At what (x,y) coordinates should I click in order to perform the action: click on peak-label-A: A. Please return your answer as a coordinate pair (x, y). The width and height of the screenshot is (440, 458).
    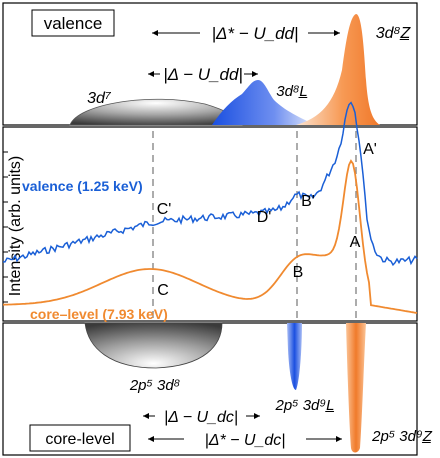
    Looking at the image, I should click on (355, 242).